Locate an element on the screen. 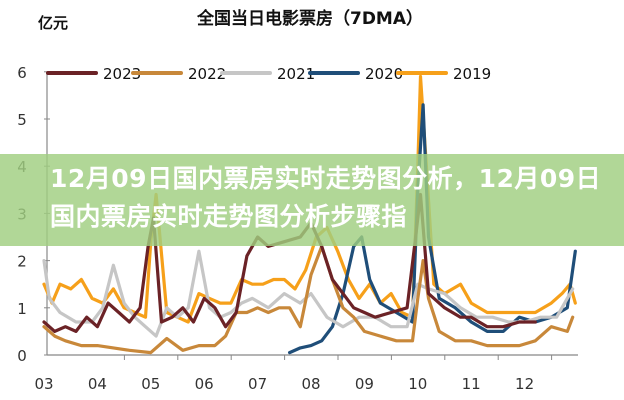 The width and height of the screenshot is (624, 400). x-tick-label: 05 is located at coordinates (150, 384).